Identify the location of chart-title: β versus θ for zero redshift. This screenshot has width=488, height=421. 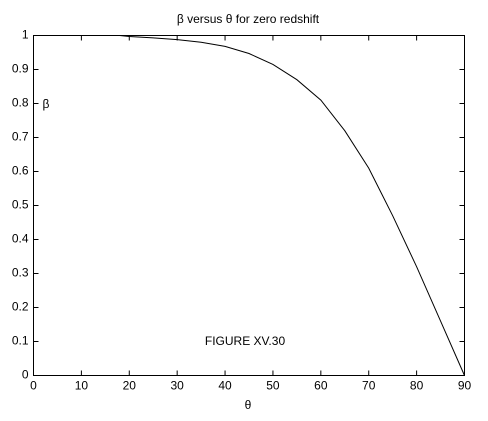
(248, 19).